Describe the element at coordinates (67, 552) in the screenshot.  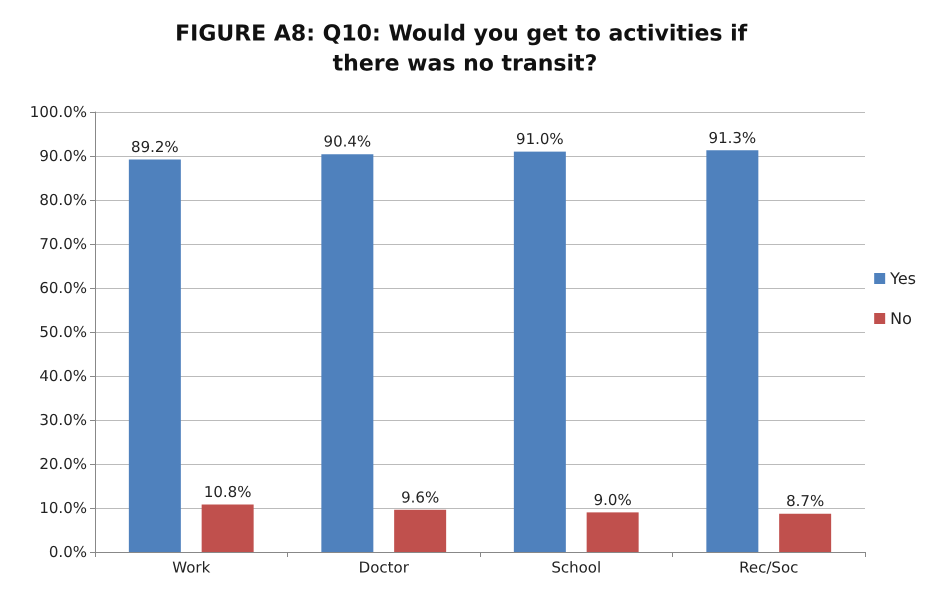
I see `y-tick-label: 0.0%` at that location.